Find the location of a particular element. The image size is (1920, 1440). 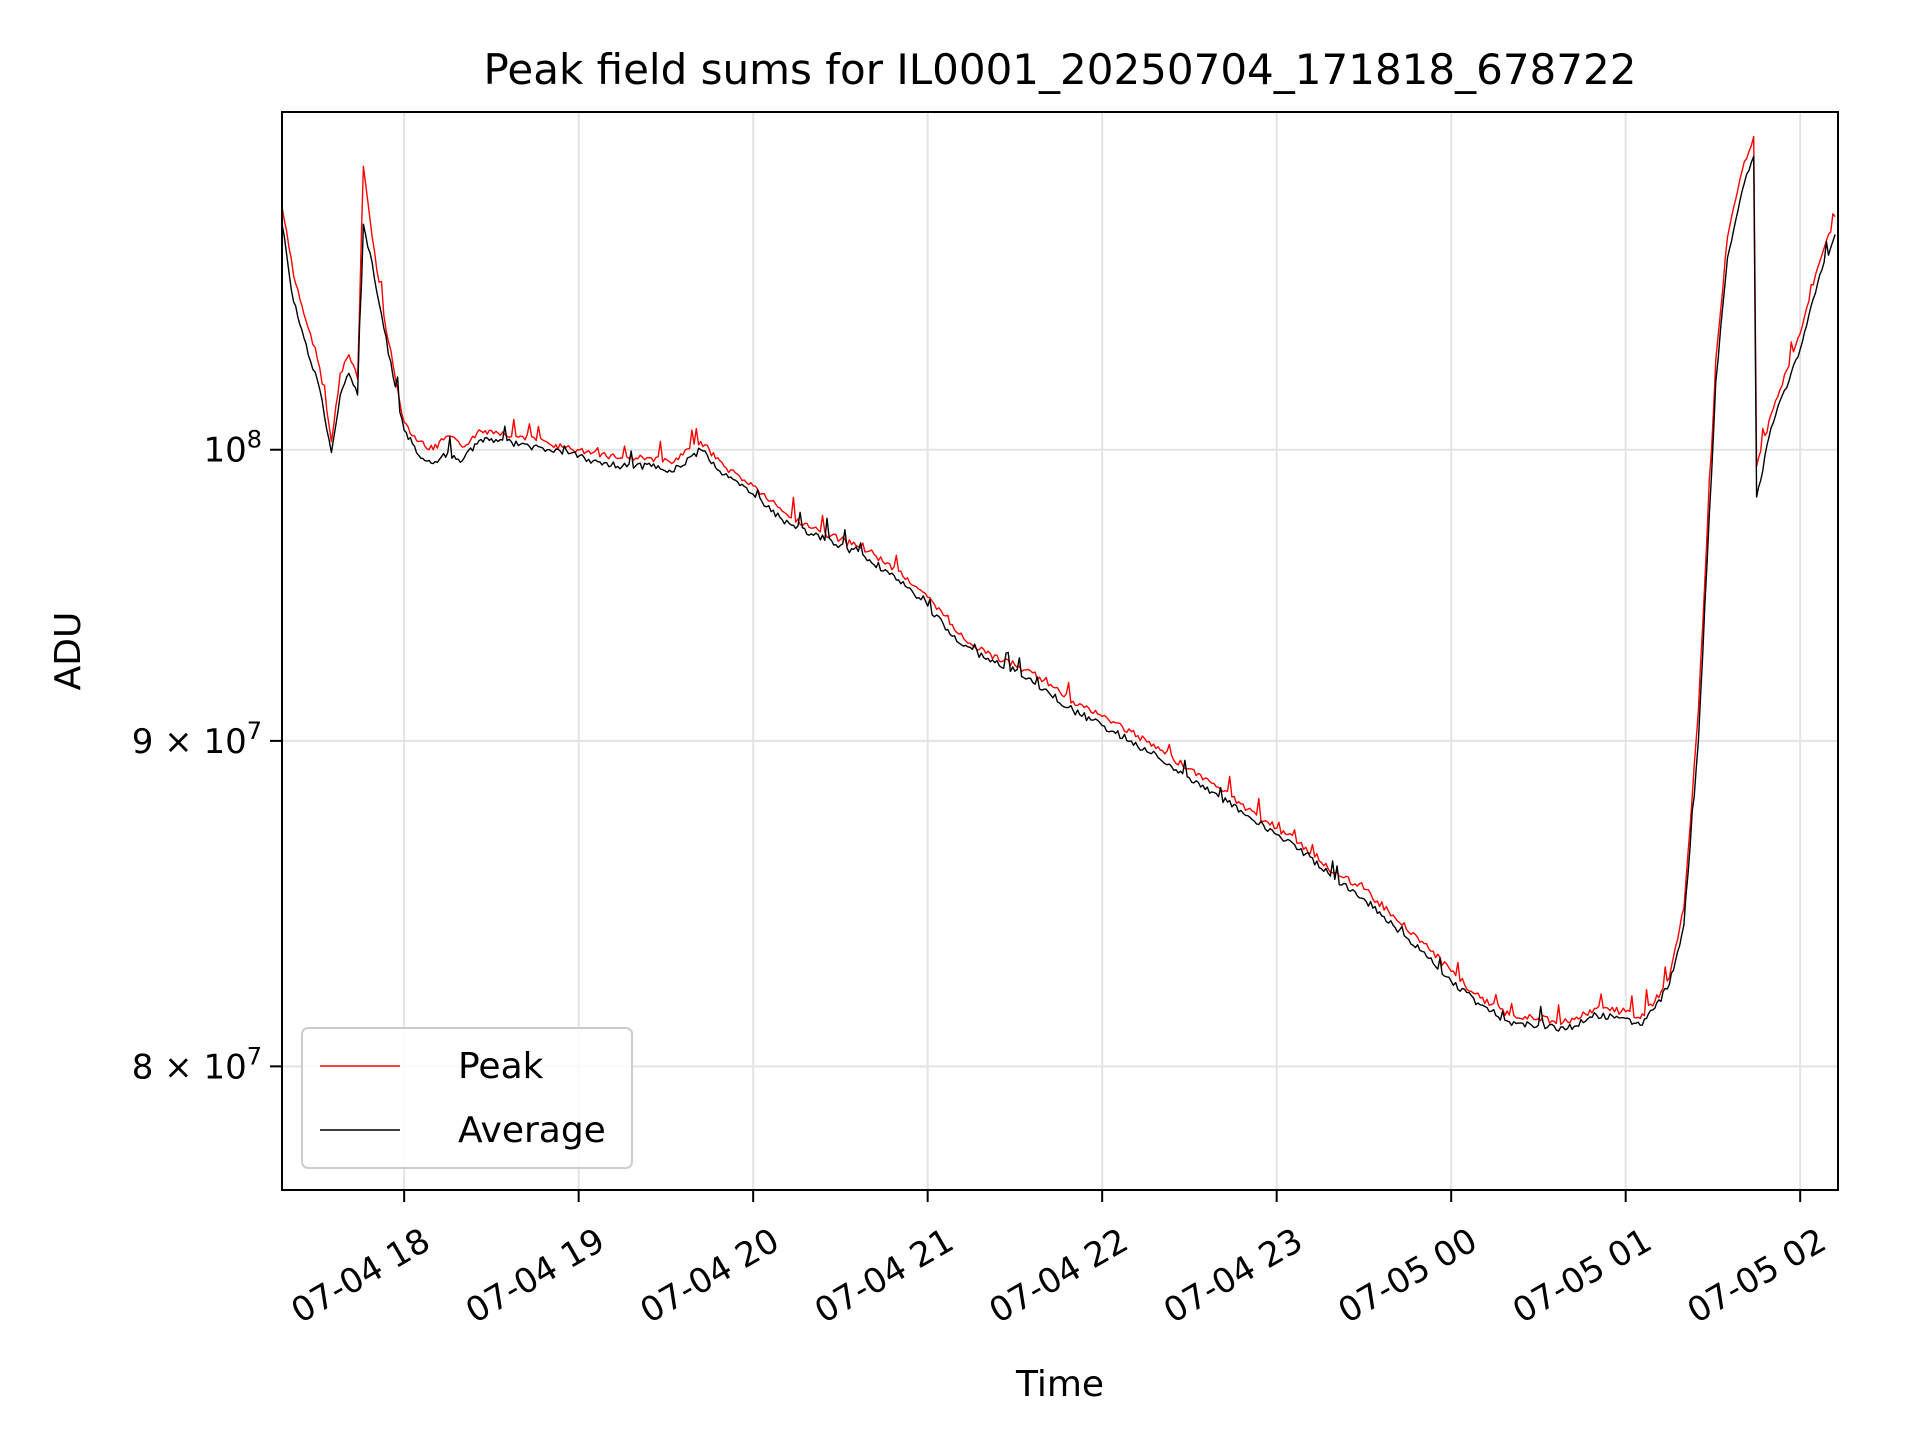

legend: Peak Average is located at coordinates (467, 1098).